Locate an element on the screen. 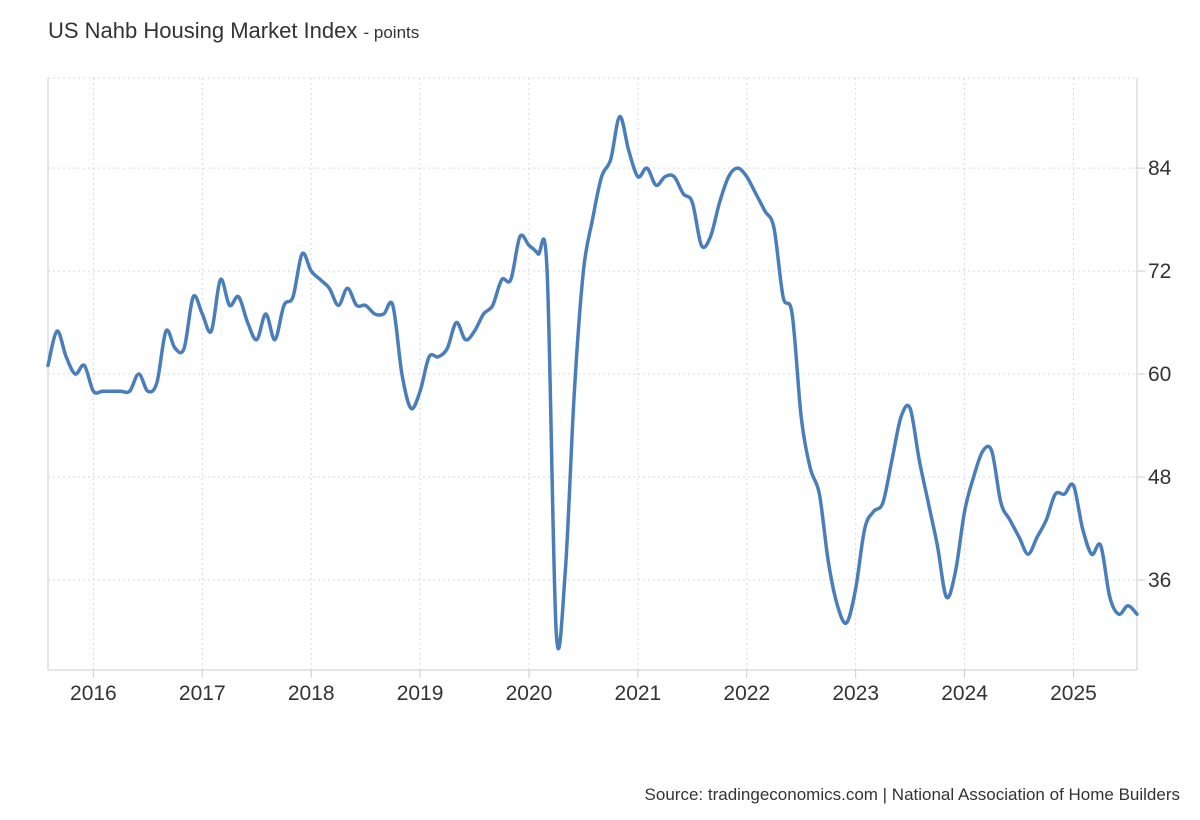 Image resolution: width=1200 pixels, height=820 pixels. x-tick-label: 2018 is located at coordinates (311, 693).